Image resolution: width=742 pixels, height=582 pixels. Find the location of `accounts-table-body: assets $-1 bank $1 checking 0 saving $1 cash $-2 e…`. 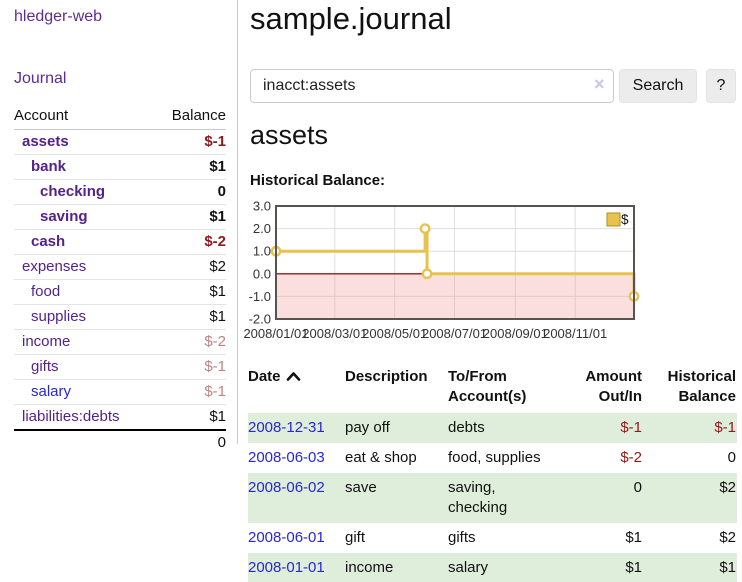

accounts-table-body: assets $-1 bank $1 checking 0 saving $1 cash $-2 e… is located at coordinates (120, 280).